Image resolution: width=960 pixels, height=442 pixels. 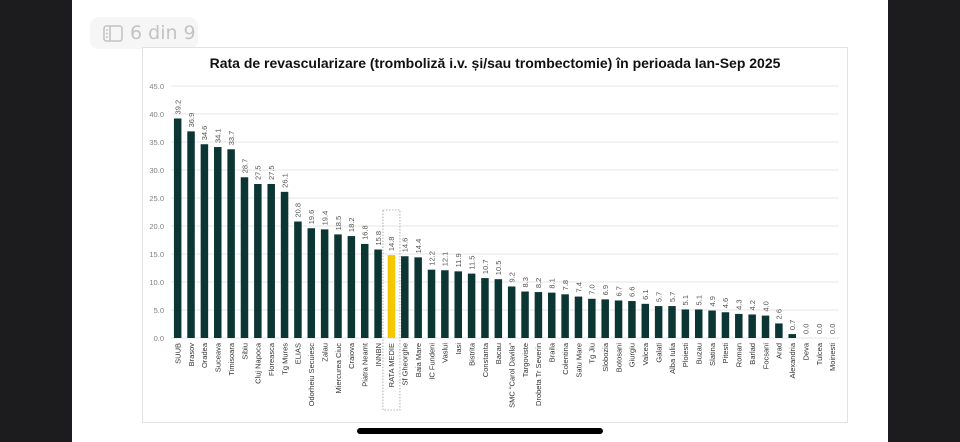 I want to click on value-label: 7.0, so click(x=592, y=289).